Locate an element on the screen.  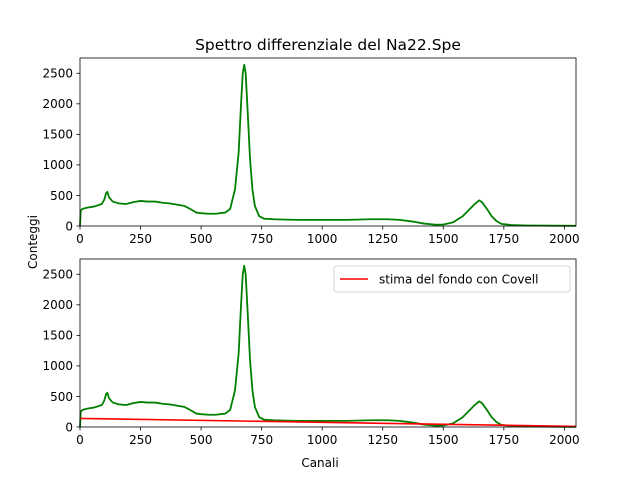
top-x-tick-label: 1500 is located at coordinates (443, 239).